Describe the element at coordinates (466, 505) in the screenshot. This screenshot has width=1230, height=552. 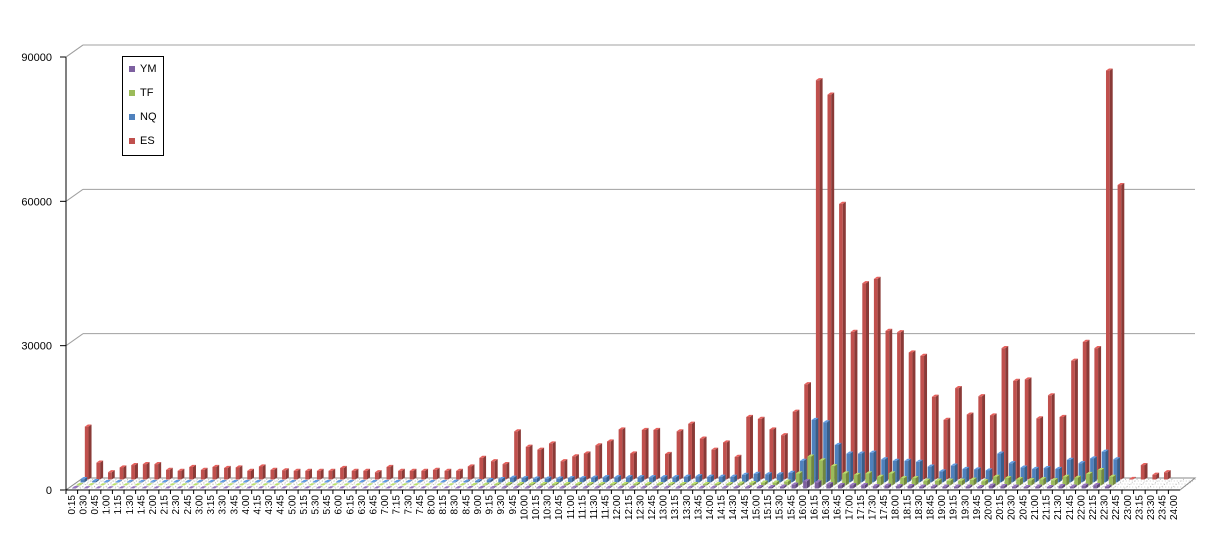
I see `x-tick-label: 8:45` at that location.